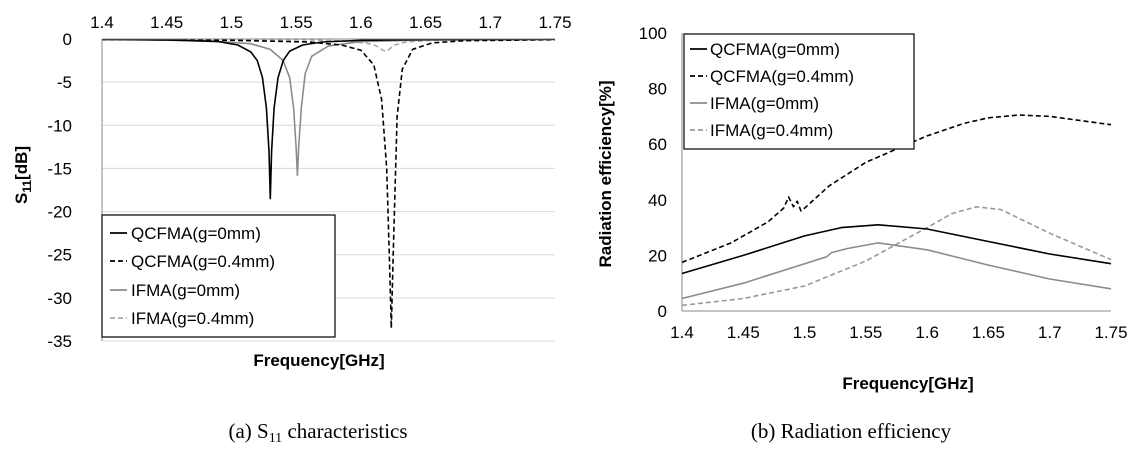 The width and height of the screenshot is (1148, 451). I want to click on b-x-axis-title: Frequency[GHz], so click(907, 383).